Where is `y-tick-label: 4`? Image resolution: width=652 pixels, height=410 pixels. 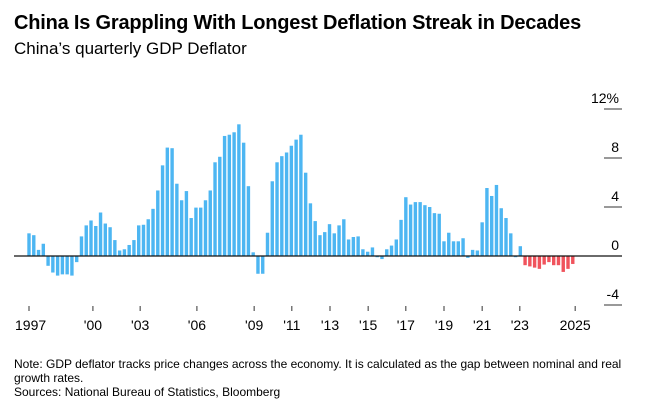
y-tick-label: 4 is located at coordinates (615, 196).